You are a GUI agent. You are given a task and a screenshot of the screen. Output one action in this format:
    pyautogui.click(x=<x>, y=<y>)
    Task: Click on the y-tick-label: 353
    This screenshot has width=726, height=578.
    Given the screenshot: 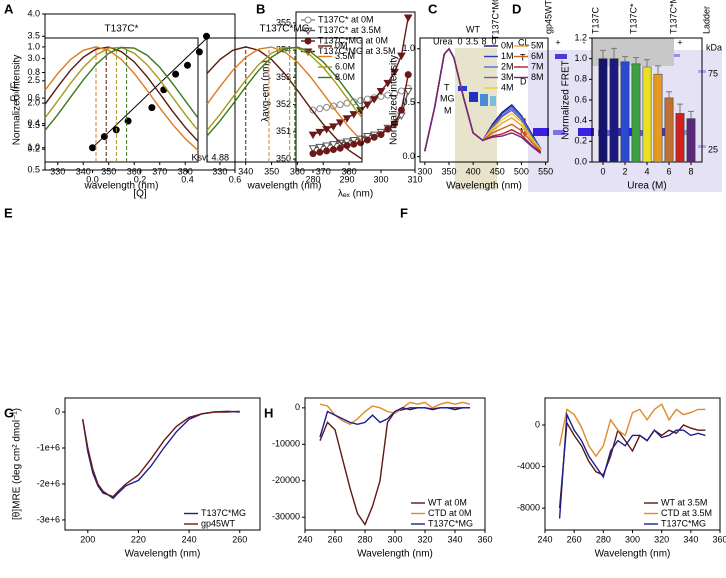 What is the action you would take?
    pyautogui.click(x=283, y=77)
    